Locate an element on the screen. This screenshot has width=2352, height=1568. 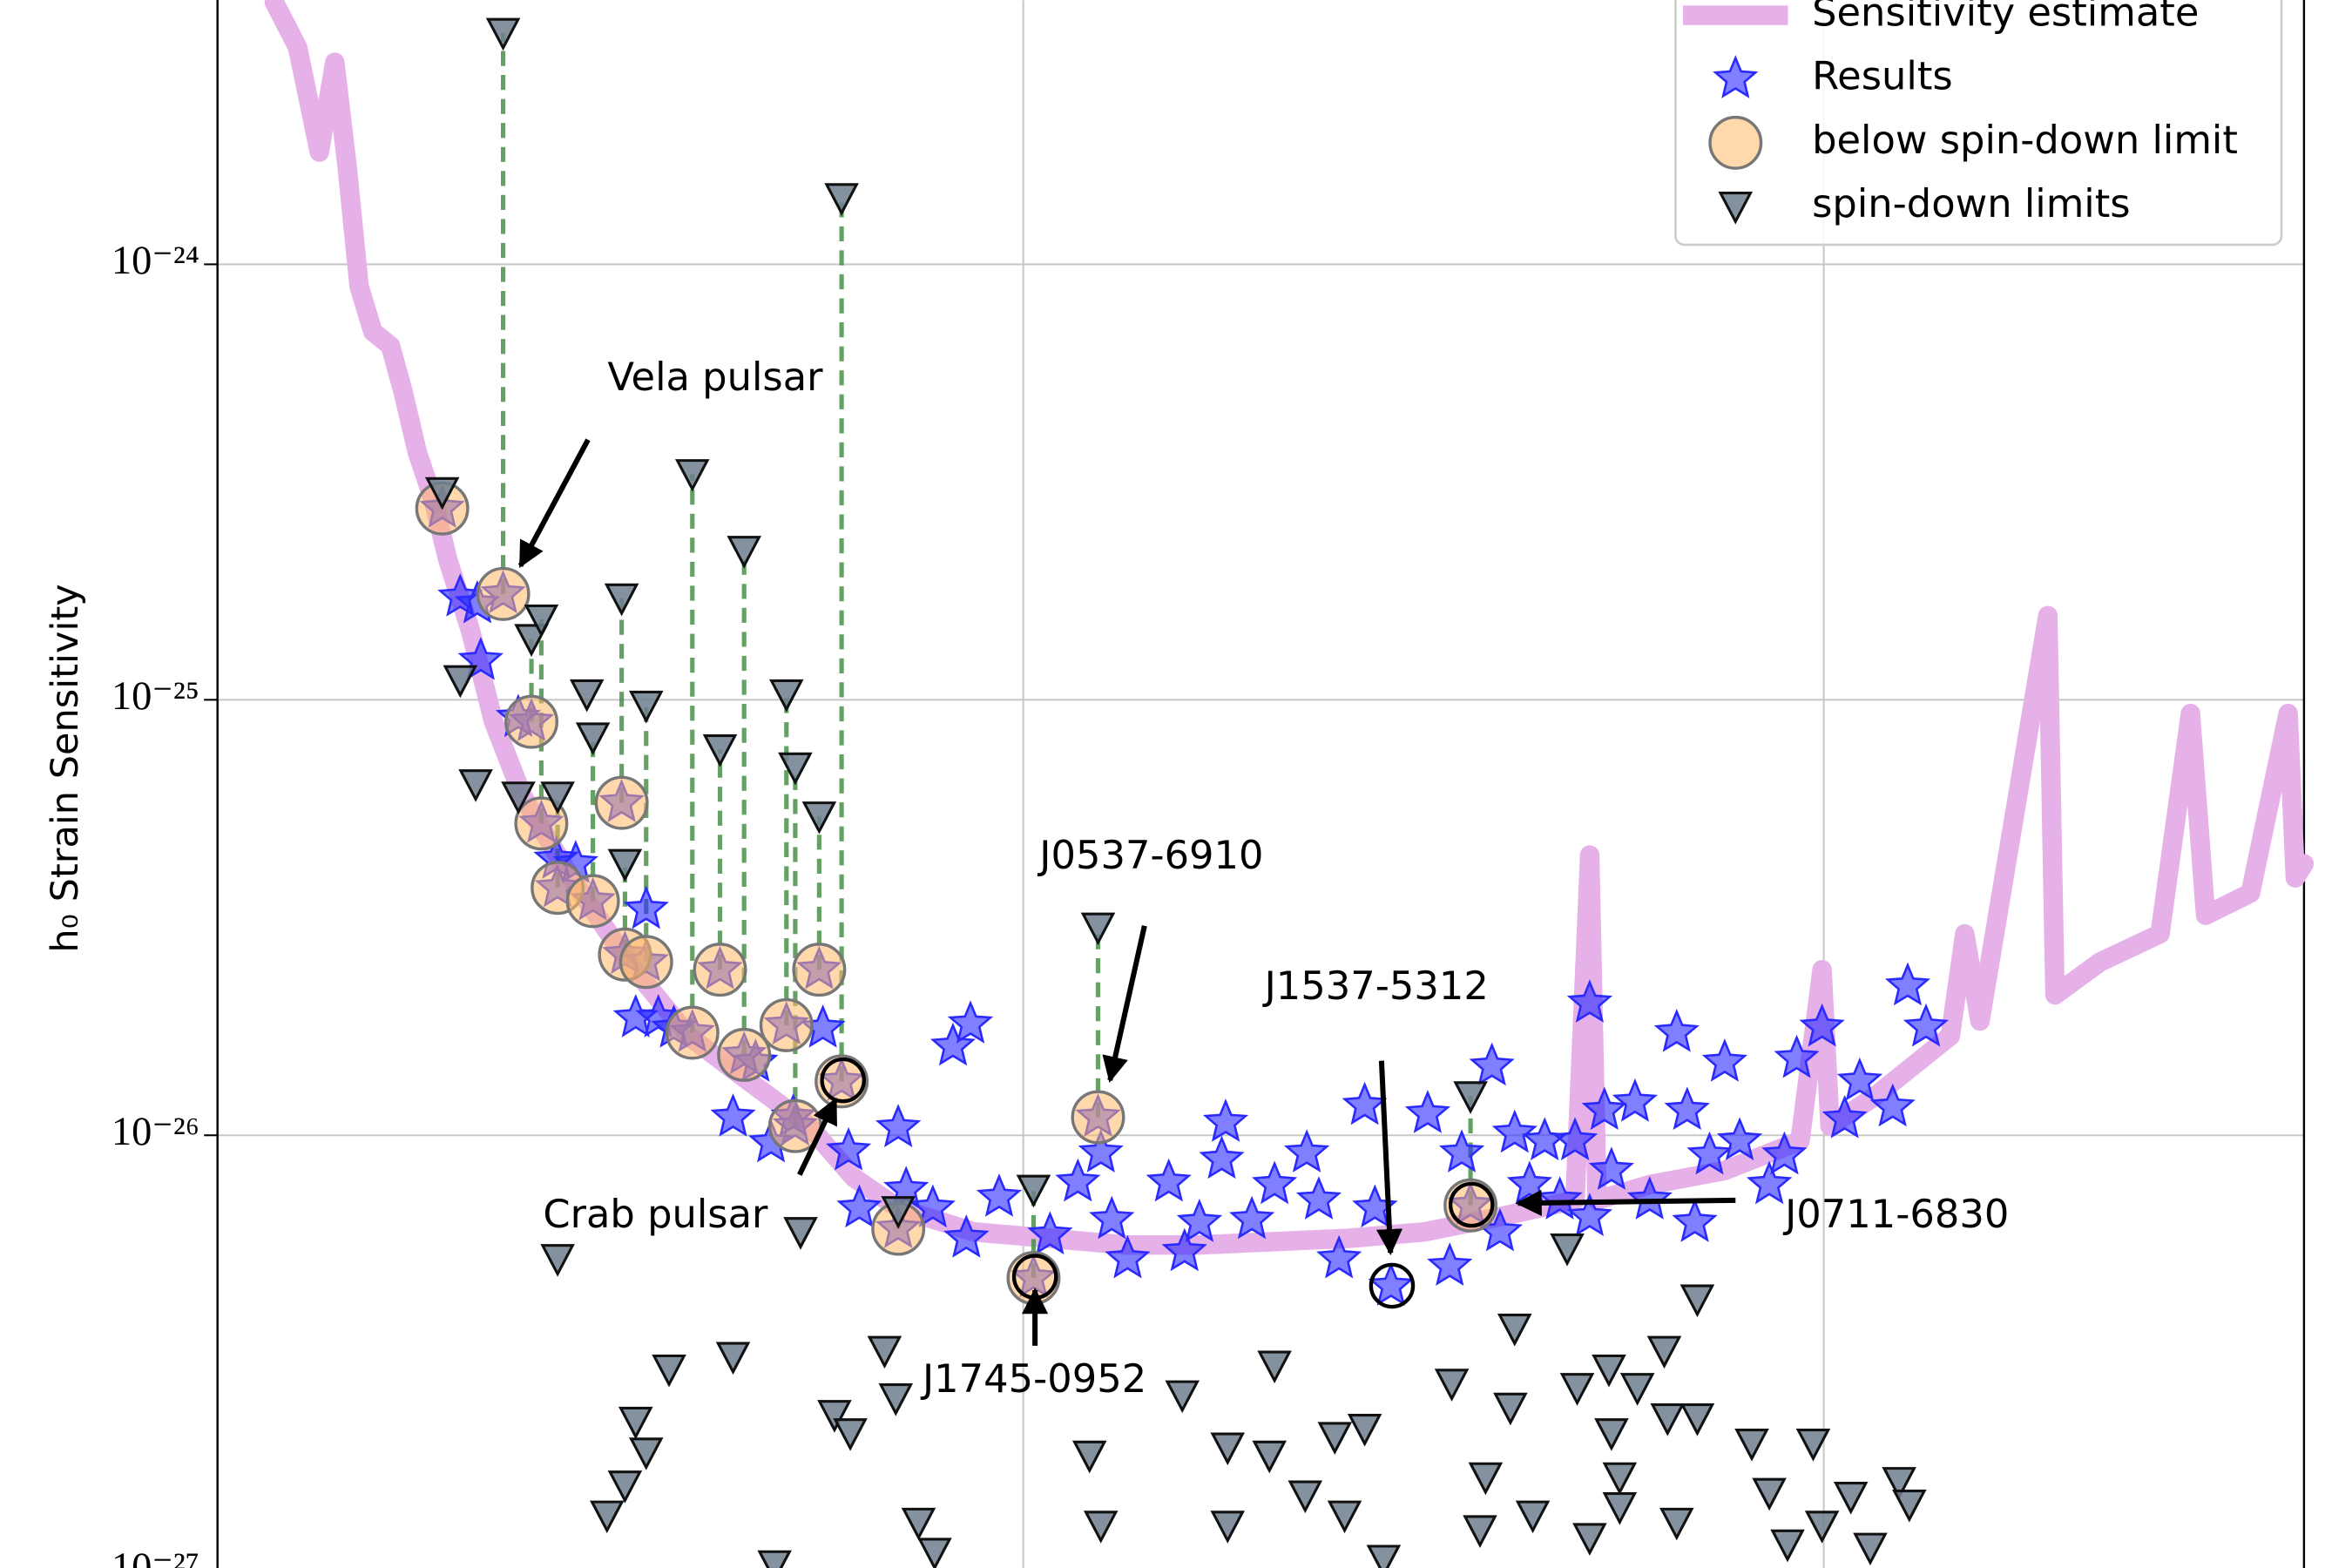
legend-label: Results is located at coordinates (1883, 76).